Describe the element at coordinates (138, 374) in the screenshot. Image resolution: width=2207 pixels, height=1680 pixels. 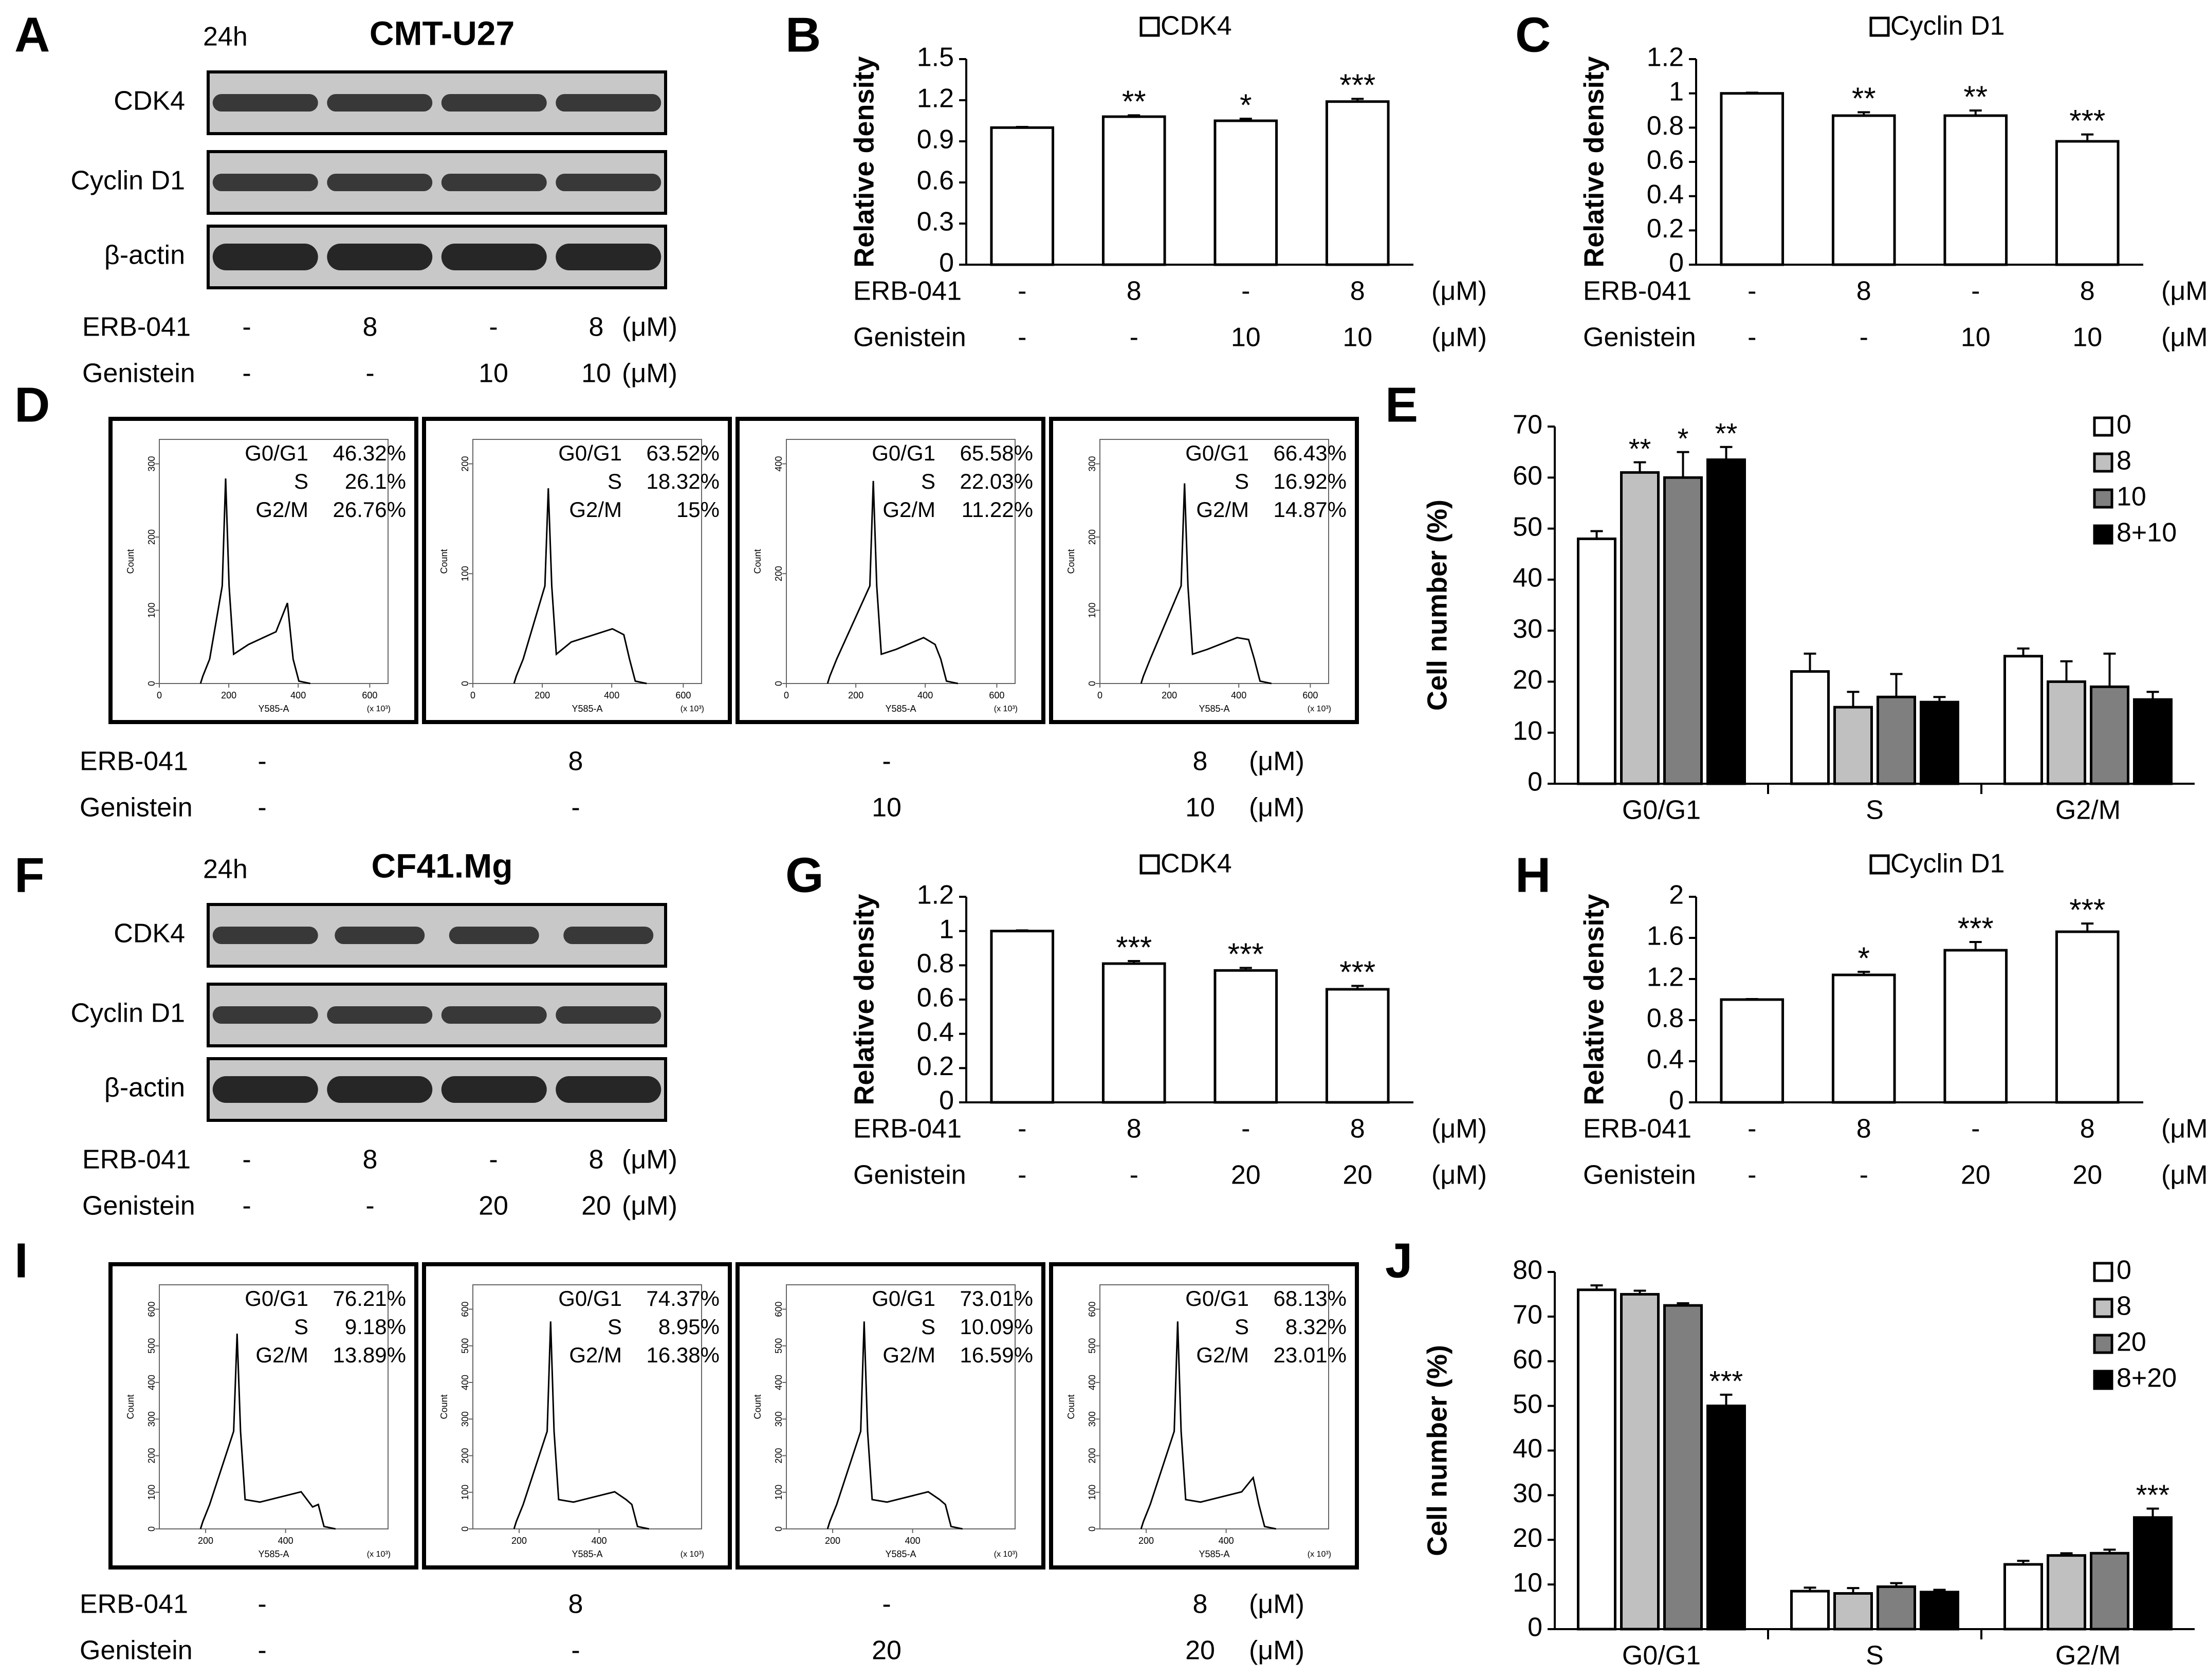
I see `genistein-label: Genistein` at that location.